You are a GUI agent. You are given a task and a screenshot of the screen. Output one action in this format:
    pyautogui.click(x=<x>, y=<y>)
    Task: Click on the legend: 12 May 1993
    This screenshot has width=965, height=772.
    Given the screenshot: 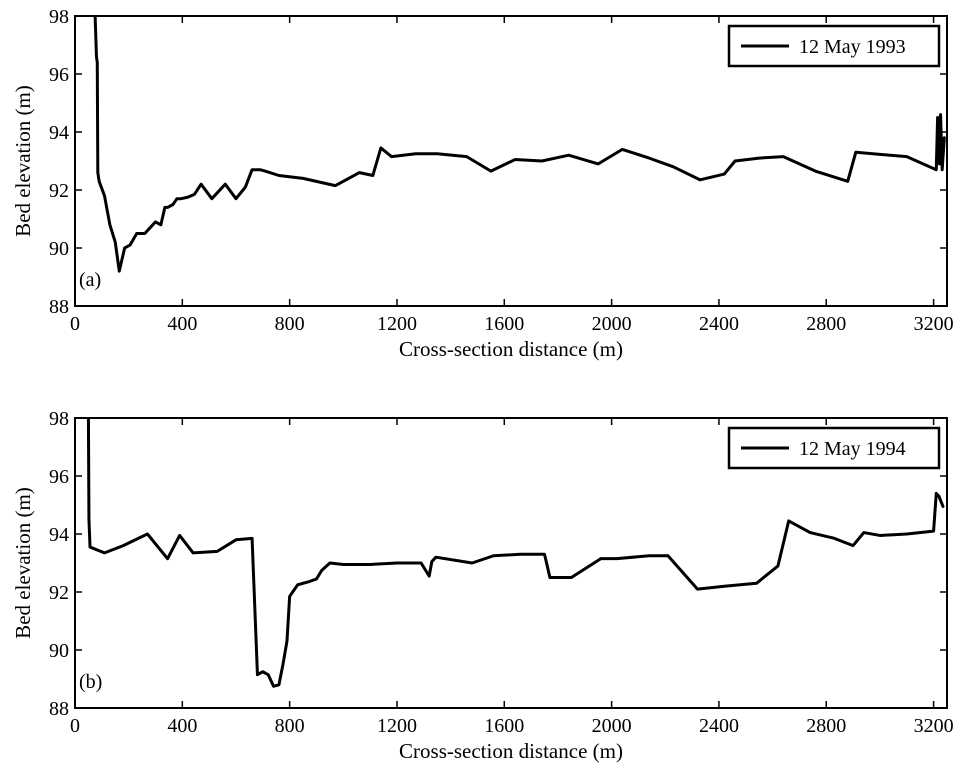 What is the action you would take?
    pyautogui.click(x=834, y=46)
    